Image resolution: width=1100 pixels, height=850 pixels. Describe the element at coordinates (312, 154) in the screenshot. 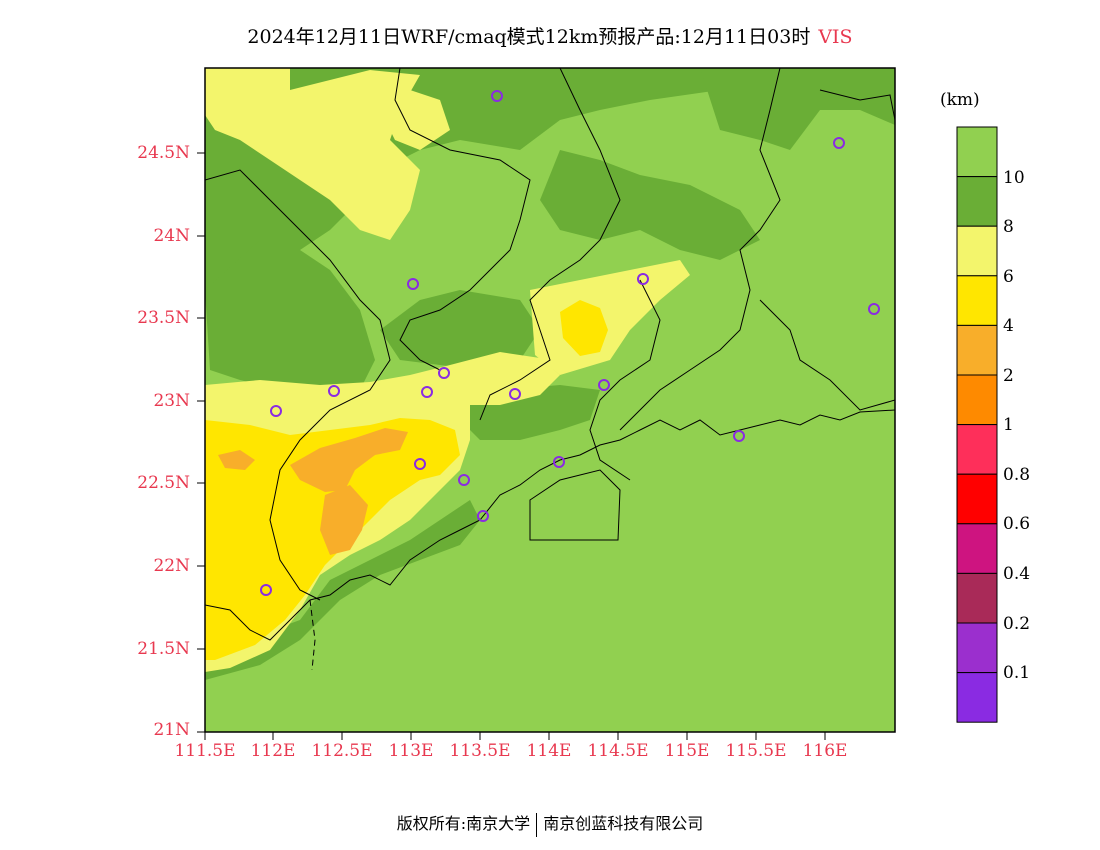

I see `vis-region-6-8-north` at that location.